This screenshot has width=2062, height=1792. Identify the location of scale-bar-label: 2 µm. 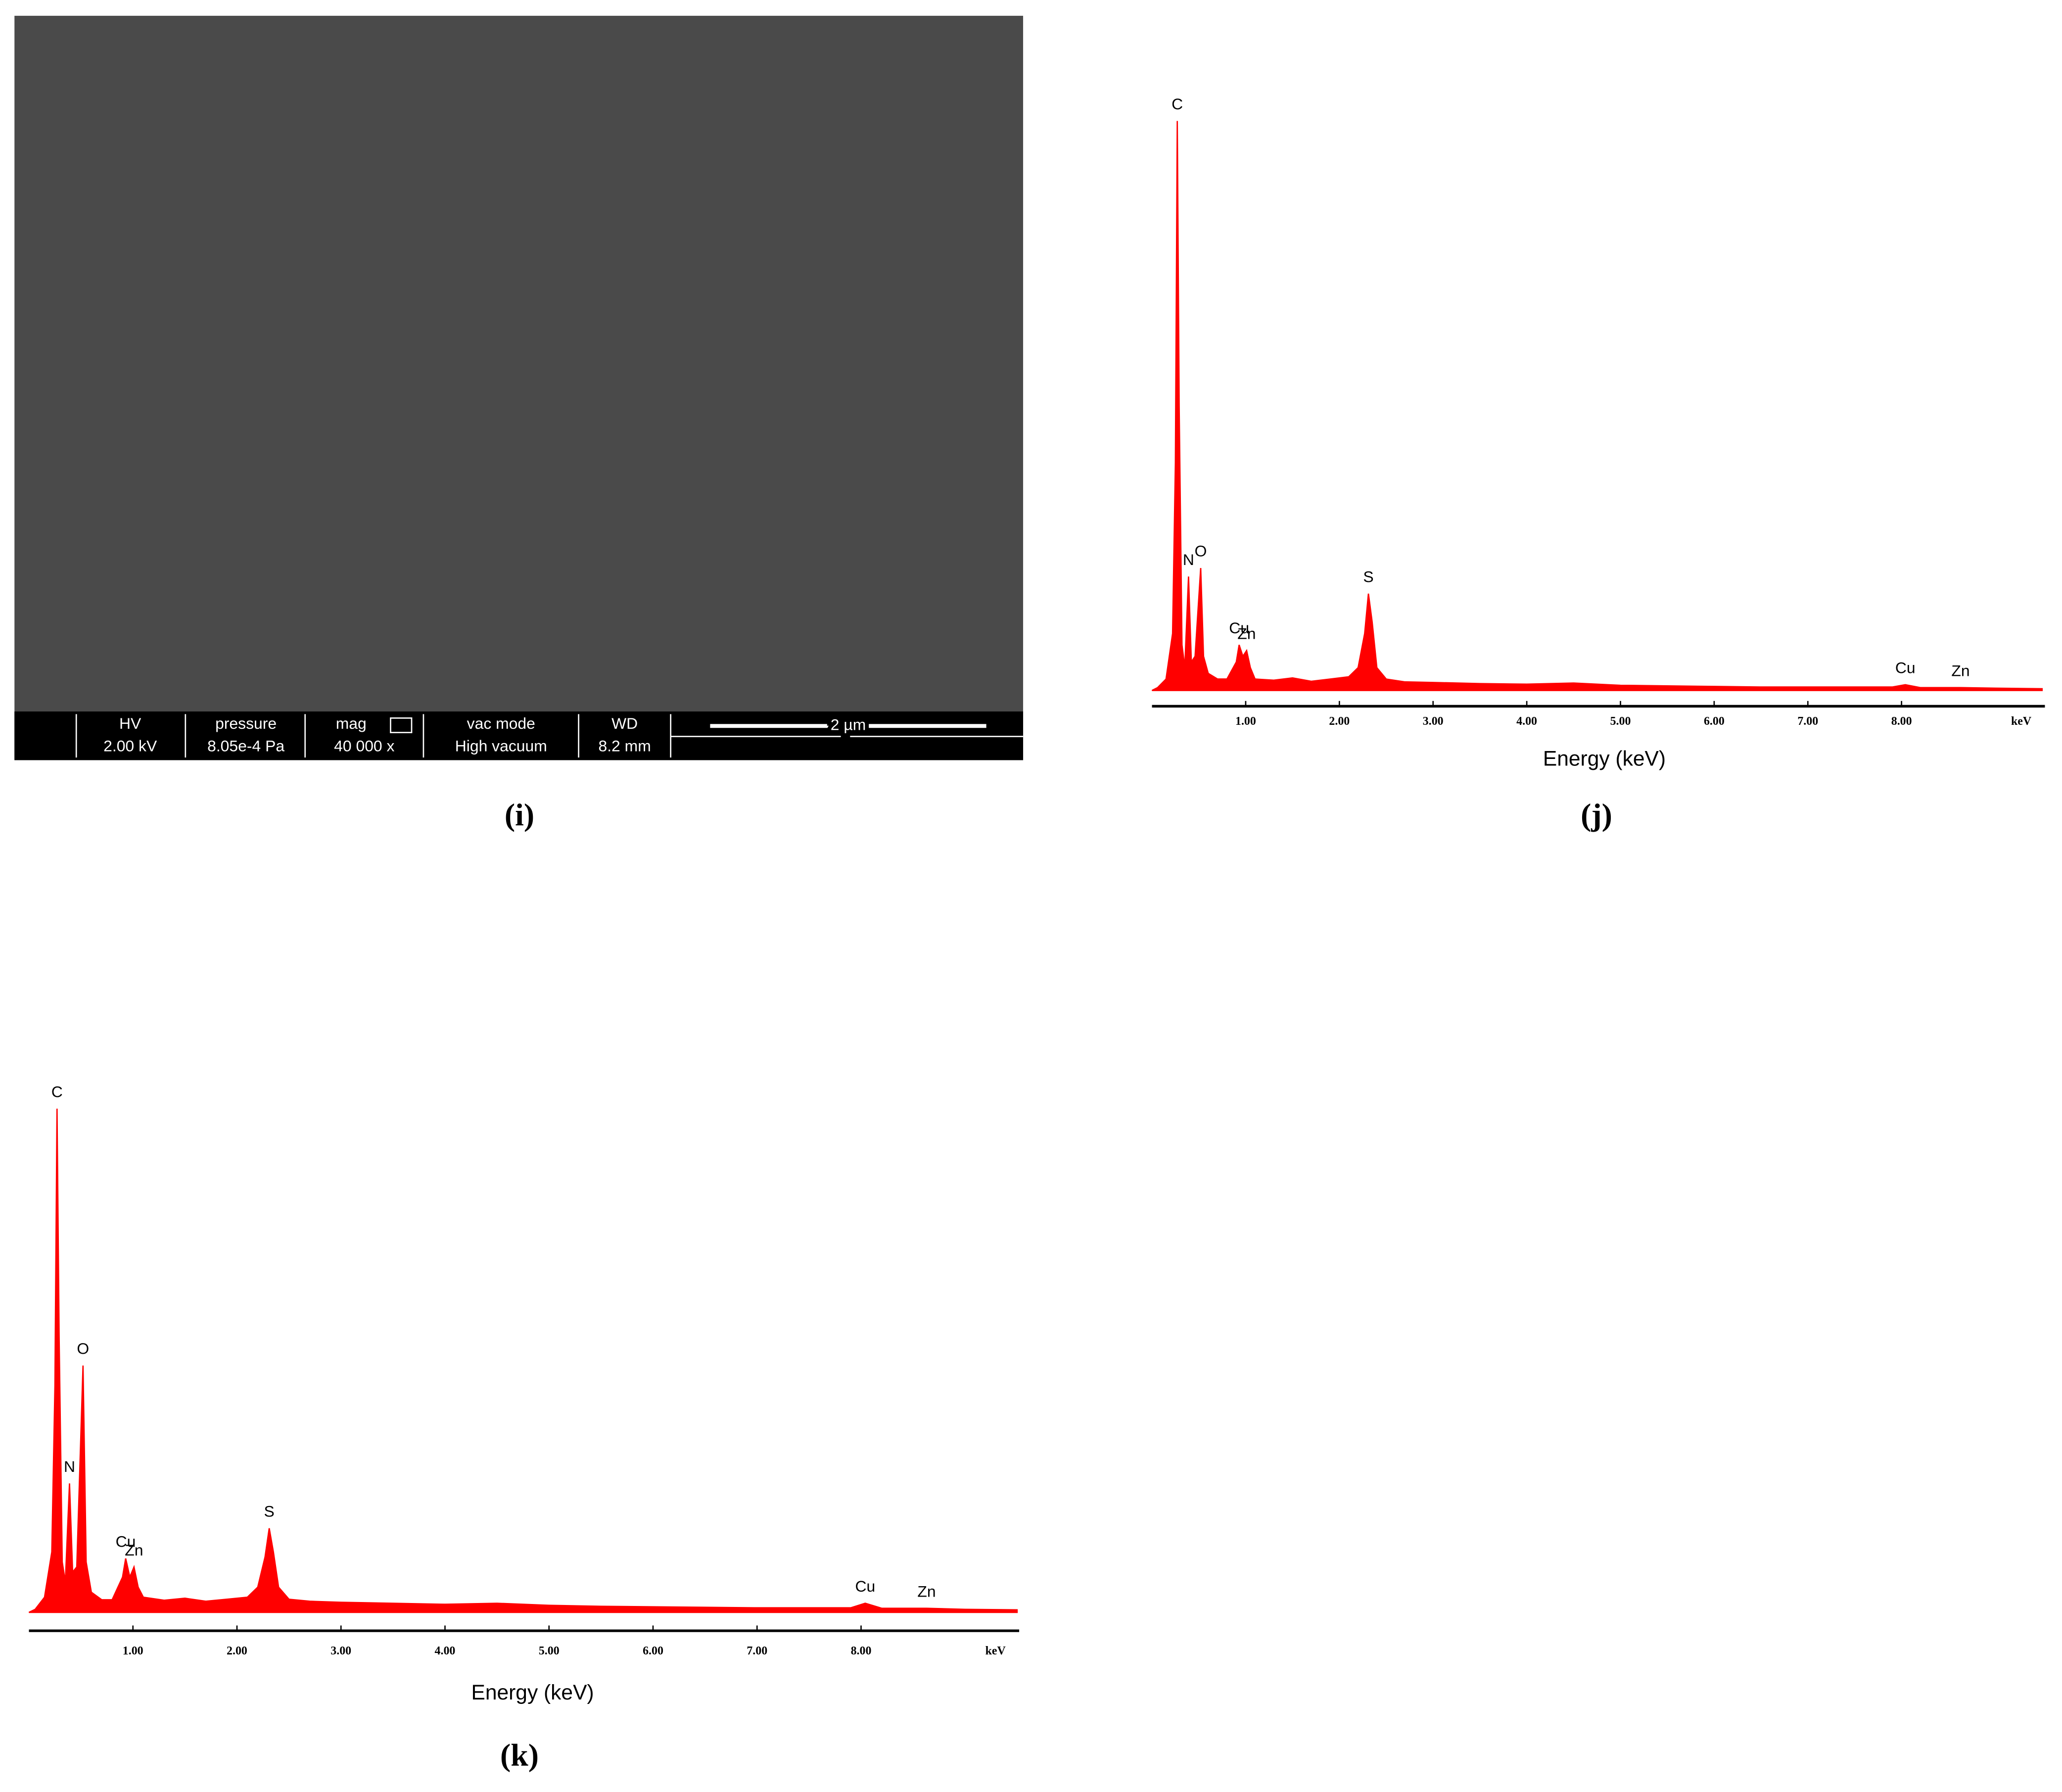
(849, 725).